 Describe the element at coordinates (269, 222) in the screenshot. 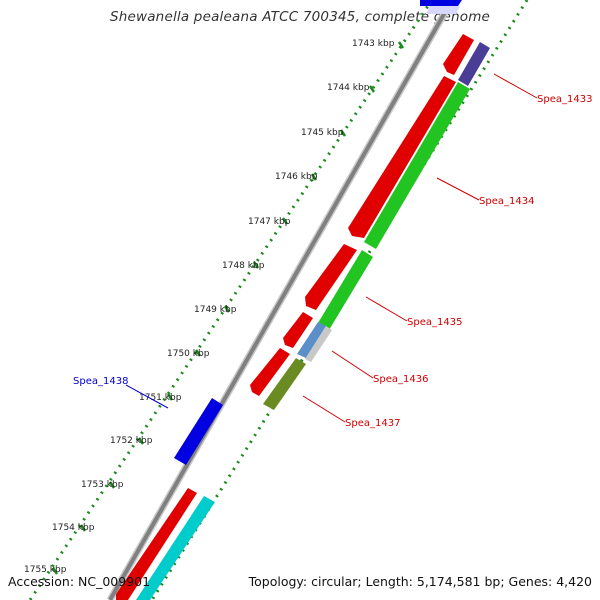

I see `kbp-label: 1747 kbp` at that location.